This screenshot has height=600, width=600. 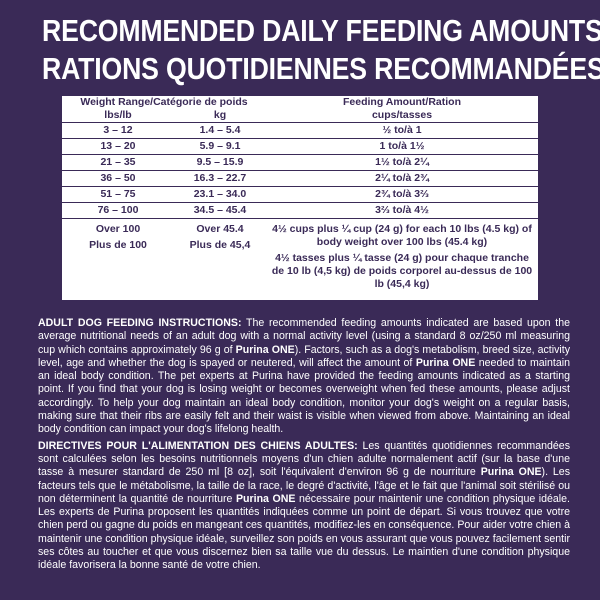 What do you see at coordinates (118, 245) in the screenshot?
I see `cell-line: Plus de 100` at bounding box center [118, 245].